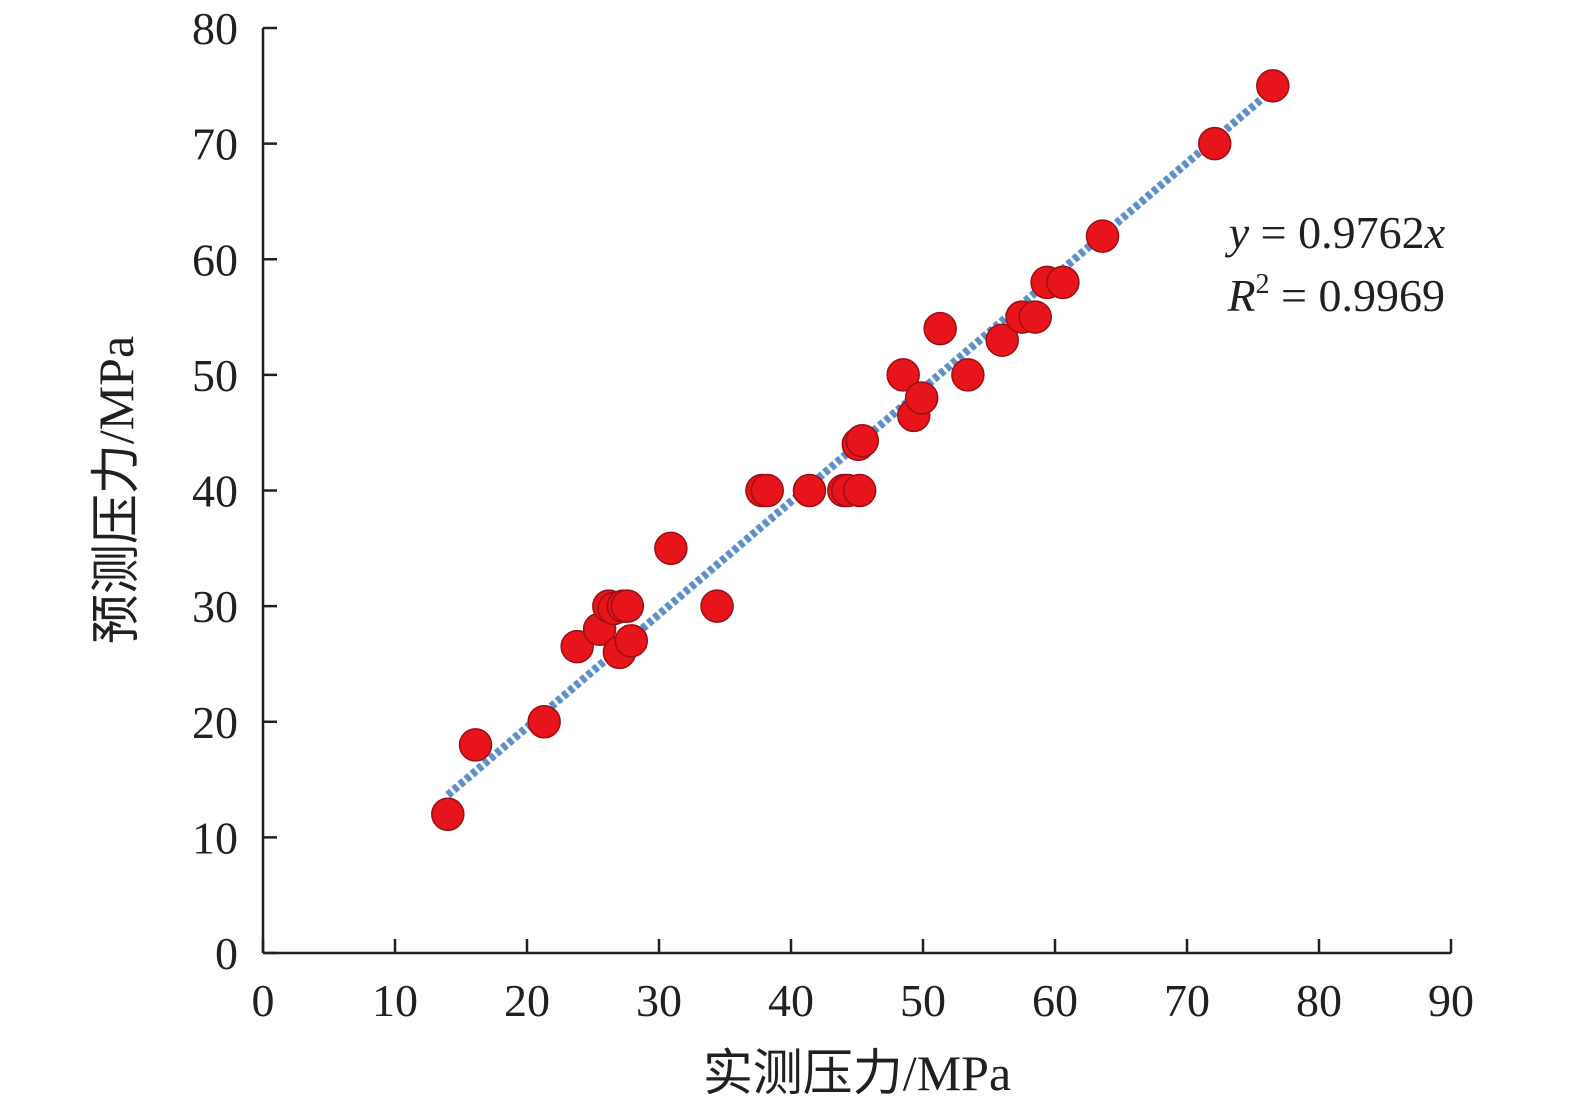 This screenshot has width=1575, height=1113. I want to click on y-tick-label: 80, so click(215, 28).